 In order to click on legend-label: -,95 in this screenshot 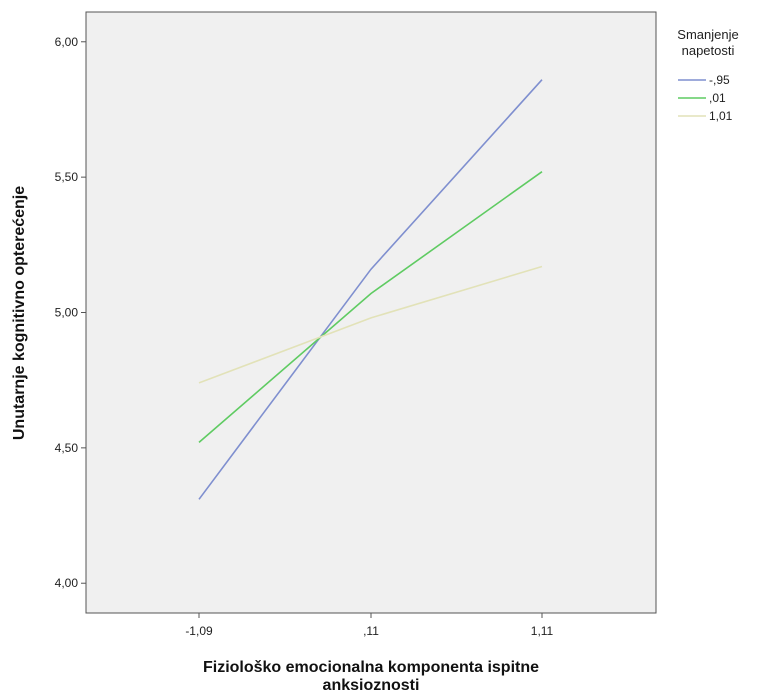, I will do `click(719, 80)`.